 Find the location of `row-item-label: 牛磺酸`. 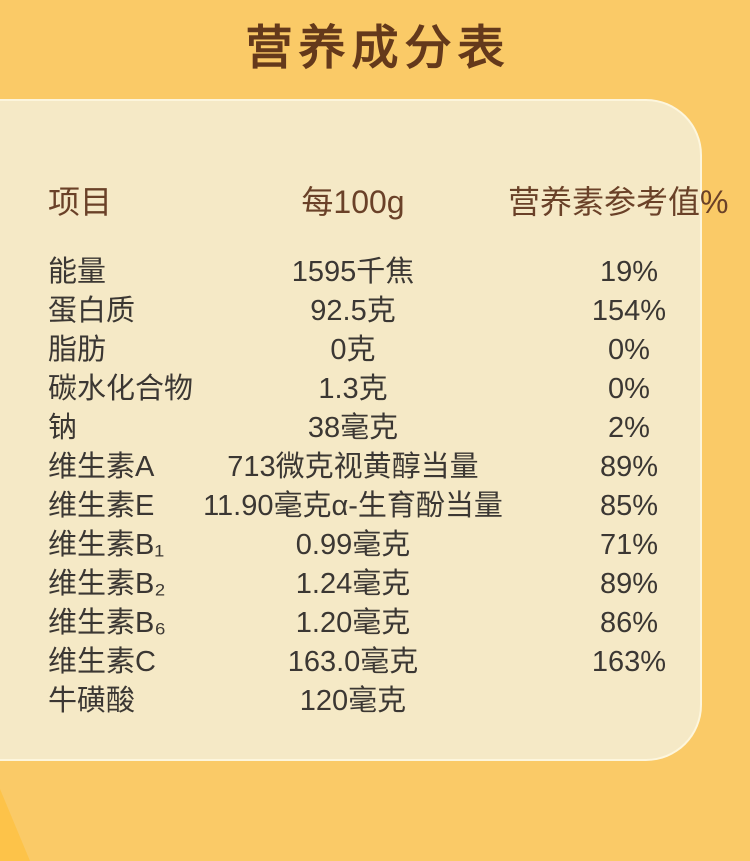

row-item-label: 牛磺酸 is located at coordinates (92, 701).